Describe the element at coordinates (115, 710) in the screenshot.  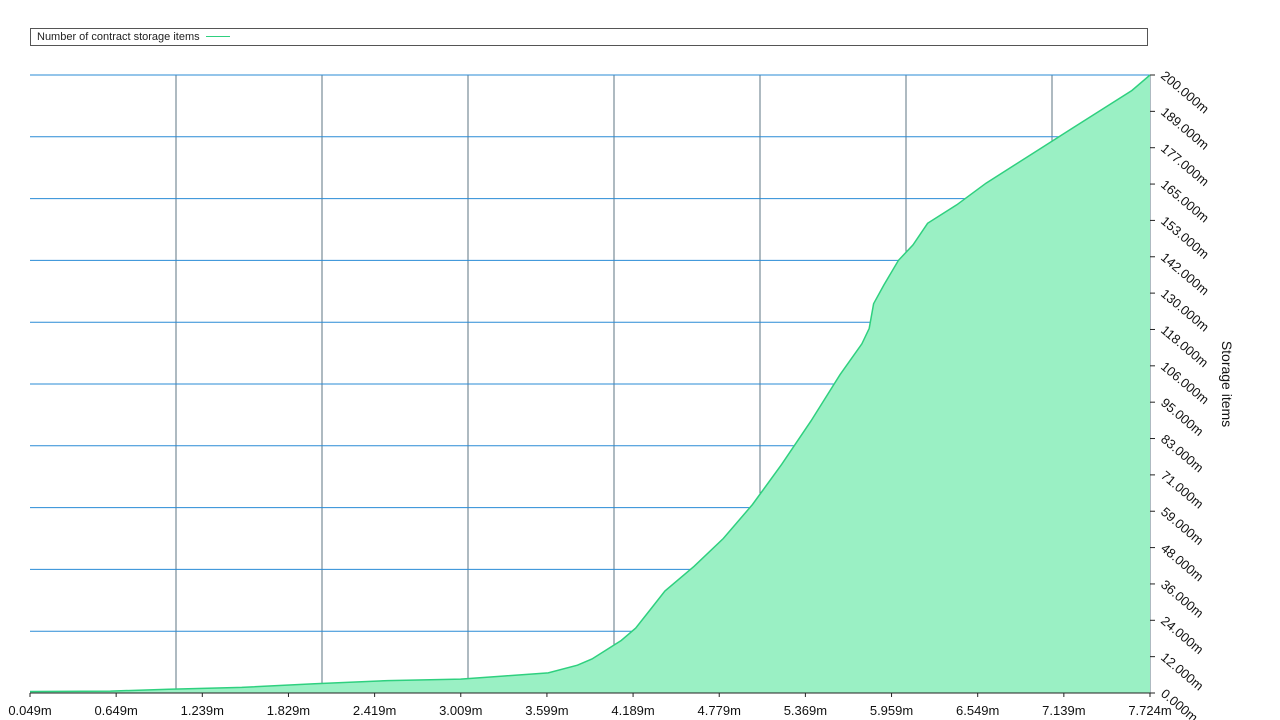
I see `x-tick-label: 0.649m` at that location.